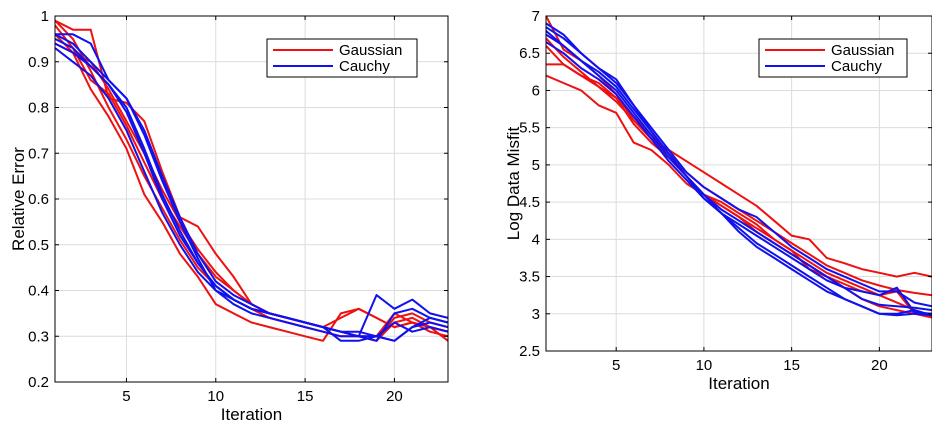 The width and height of the screenshot is (932, 441). Describe the element at coordinates (38, 291) in the screenshot. I see `y-tick-label: 0.4` at that location.